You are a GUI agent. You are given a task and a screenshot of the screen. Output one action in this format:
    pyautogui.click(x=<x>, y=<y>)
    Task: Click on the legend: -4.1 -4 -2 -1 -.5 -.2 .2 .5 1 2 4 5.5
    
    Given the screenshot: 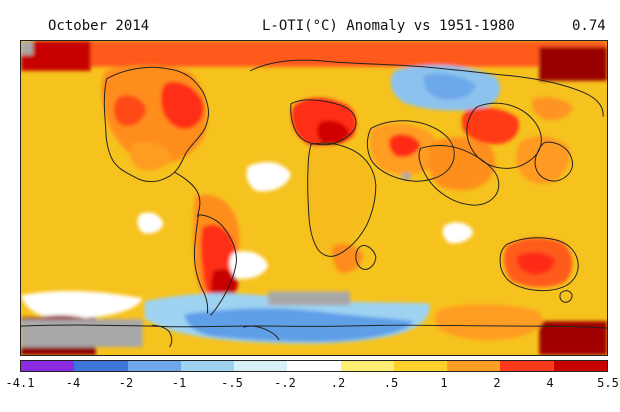 What is the action you would take?
    pyautogui.click(x=312, y=385)
    